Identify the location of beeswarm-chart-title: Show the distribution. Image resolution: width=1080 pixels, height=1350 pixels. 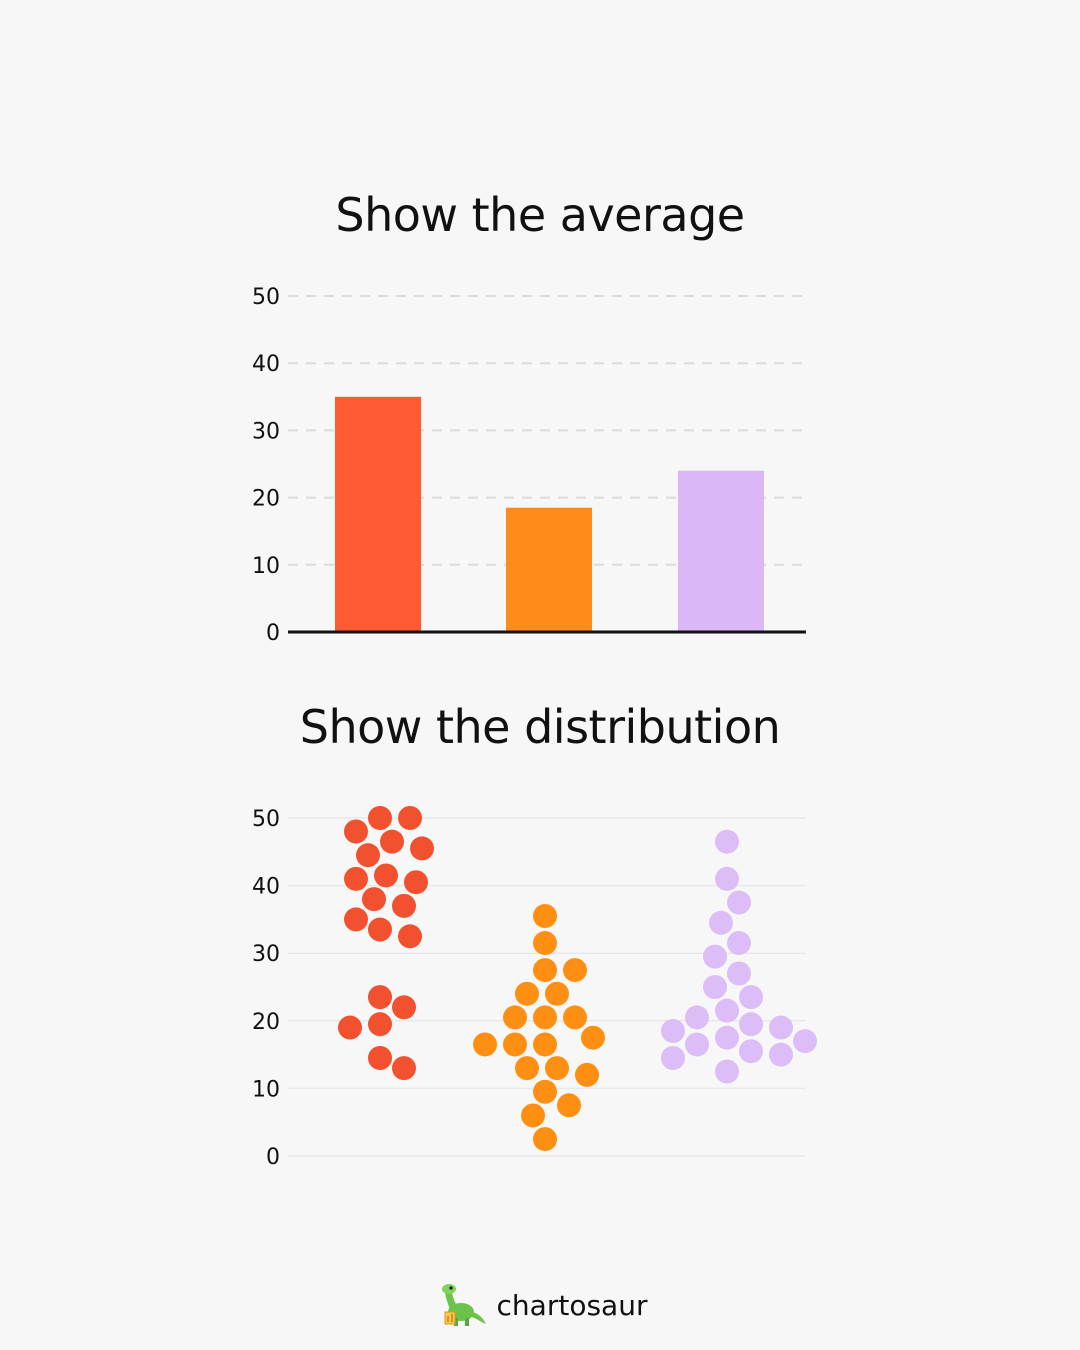
(540, 727).